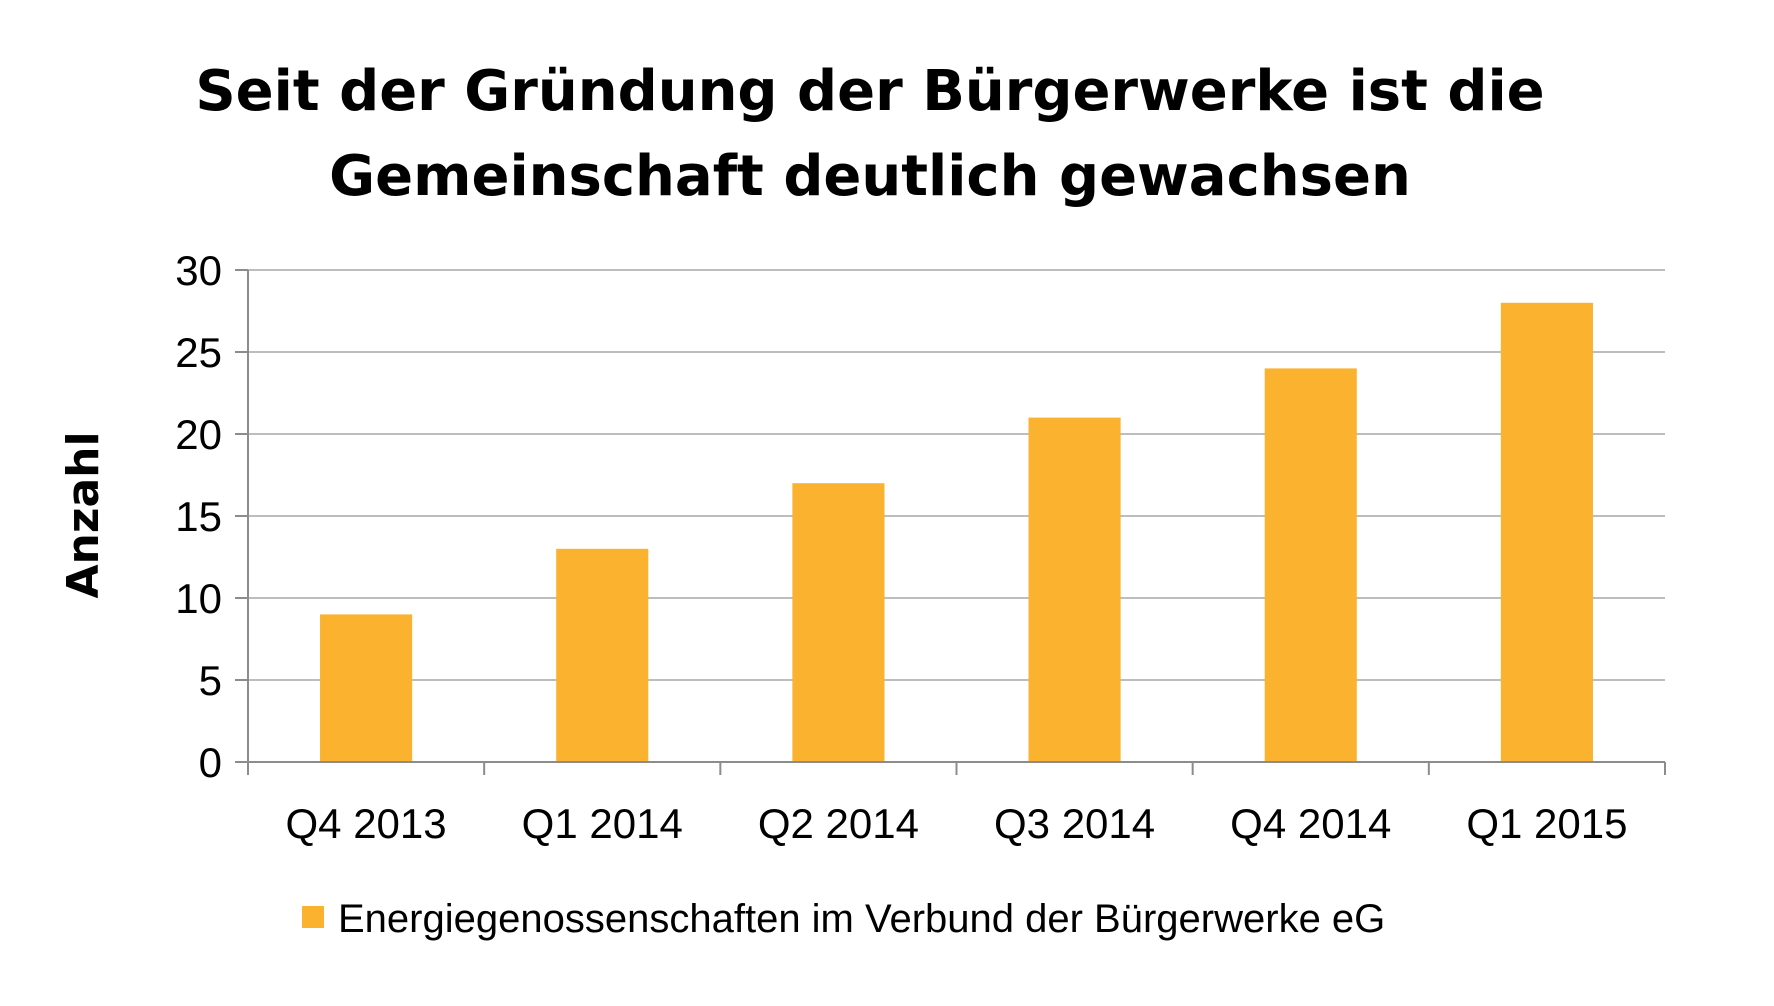 The width and height of the screenshot is (1774, 1006). What do you see at coordinates (1546, 823) in the screenshot?
I see `x-tick-label: Q1 2015` at bounding box center [1546, 823].